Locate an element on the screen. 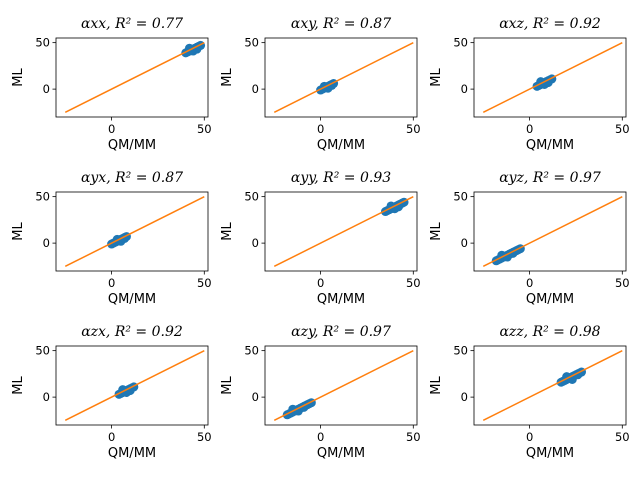  subplot-title: αzy, R² = 0.97 is located at coordinates (341, 332).